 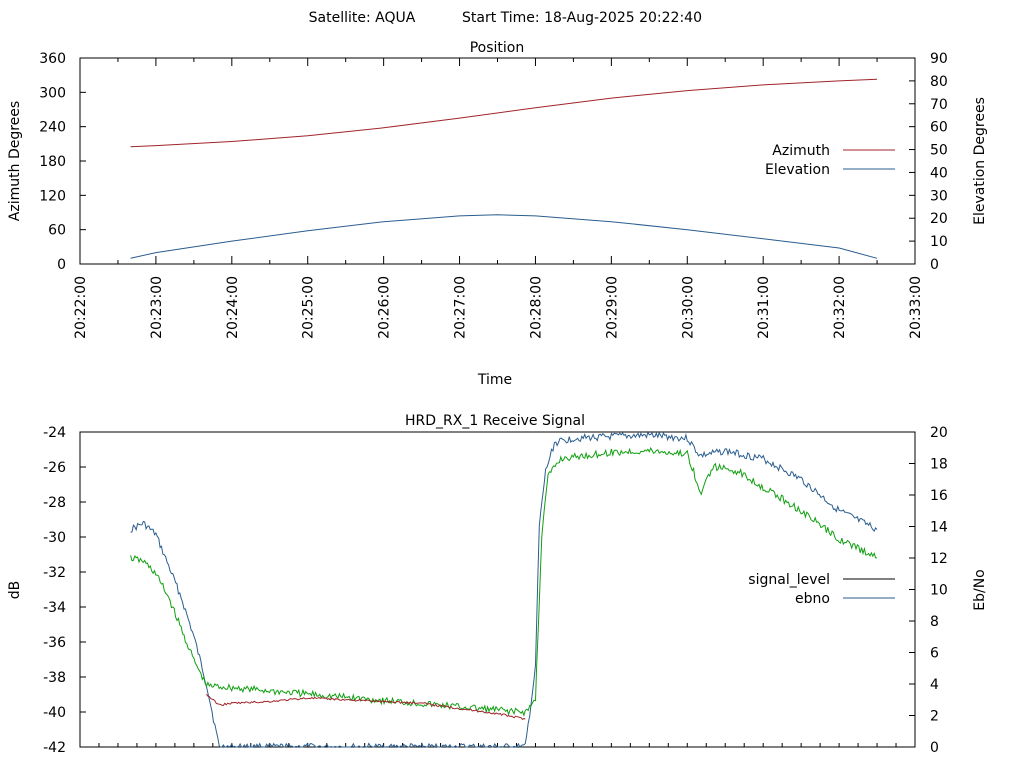 I want to click on position-y-axis-label: Azimuth Degrees, so click(x=15, y=161).